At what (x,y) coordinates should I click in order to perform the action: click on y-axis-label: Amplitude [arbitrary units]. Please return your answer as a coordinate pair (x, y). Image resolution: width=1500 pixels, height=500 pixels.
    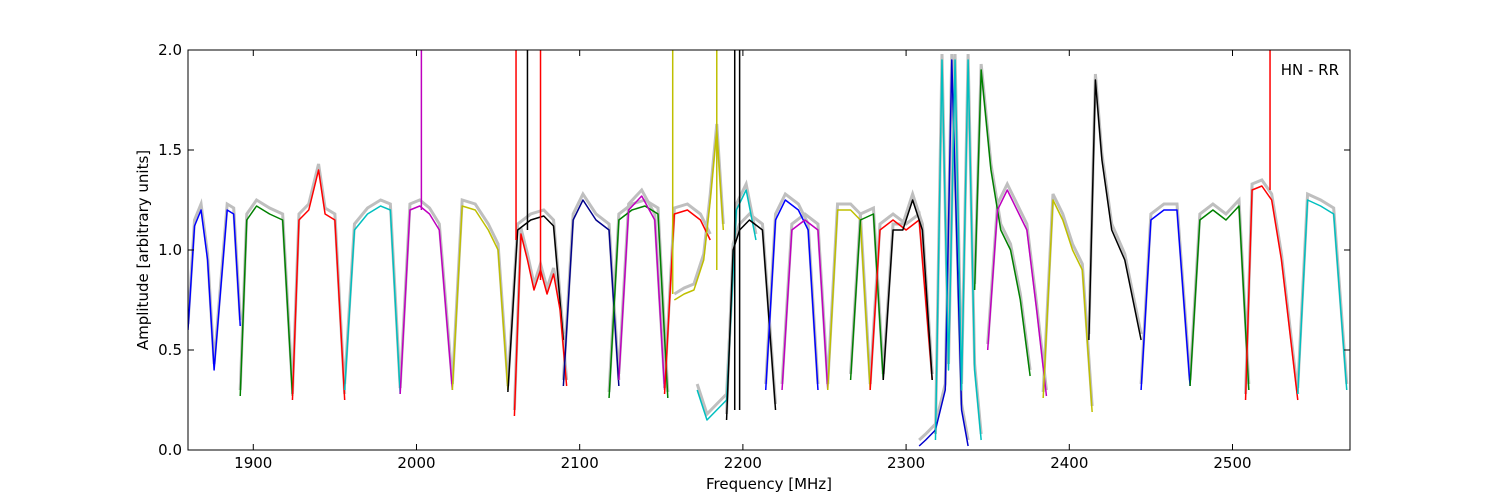
    Looking at the image, I should click on (143, 250).